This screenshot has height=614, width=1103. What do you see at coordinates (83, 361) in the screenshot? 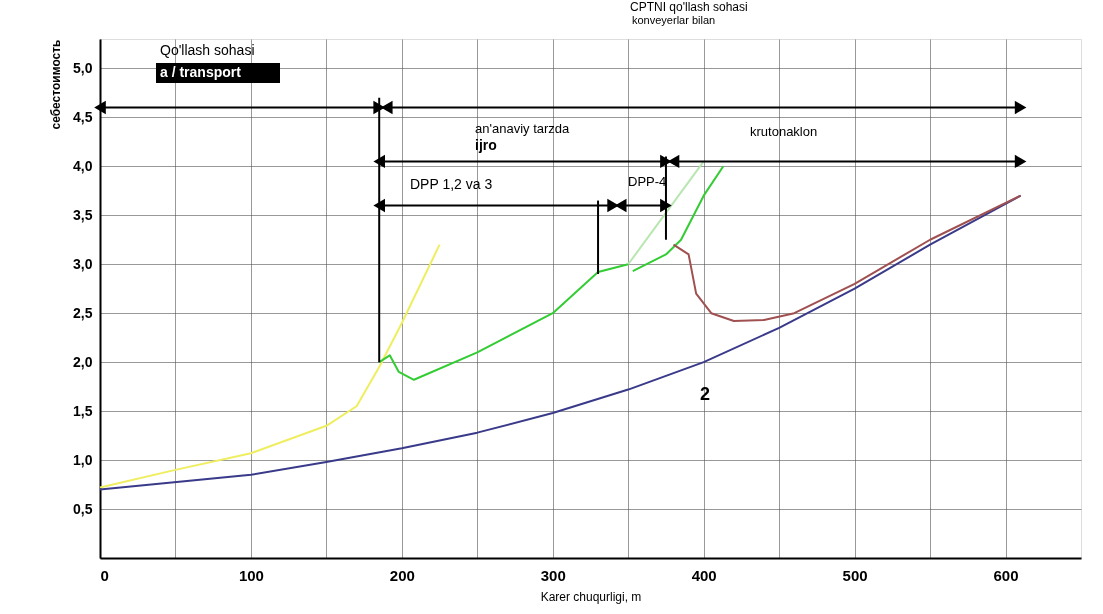
I see `y-tick-label: 2,0` at bounding box center [83, 361].